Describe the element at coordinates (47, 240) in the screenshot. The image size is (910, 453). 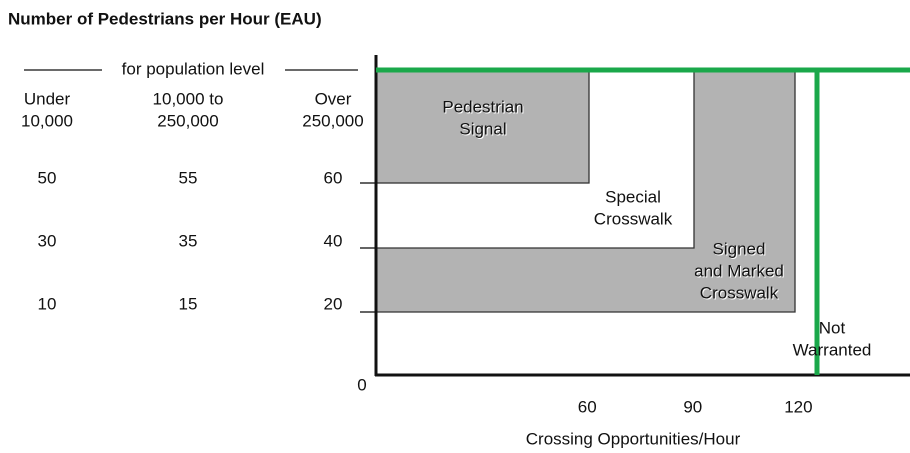
I see `threshold-value: 30` at that location.